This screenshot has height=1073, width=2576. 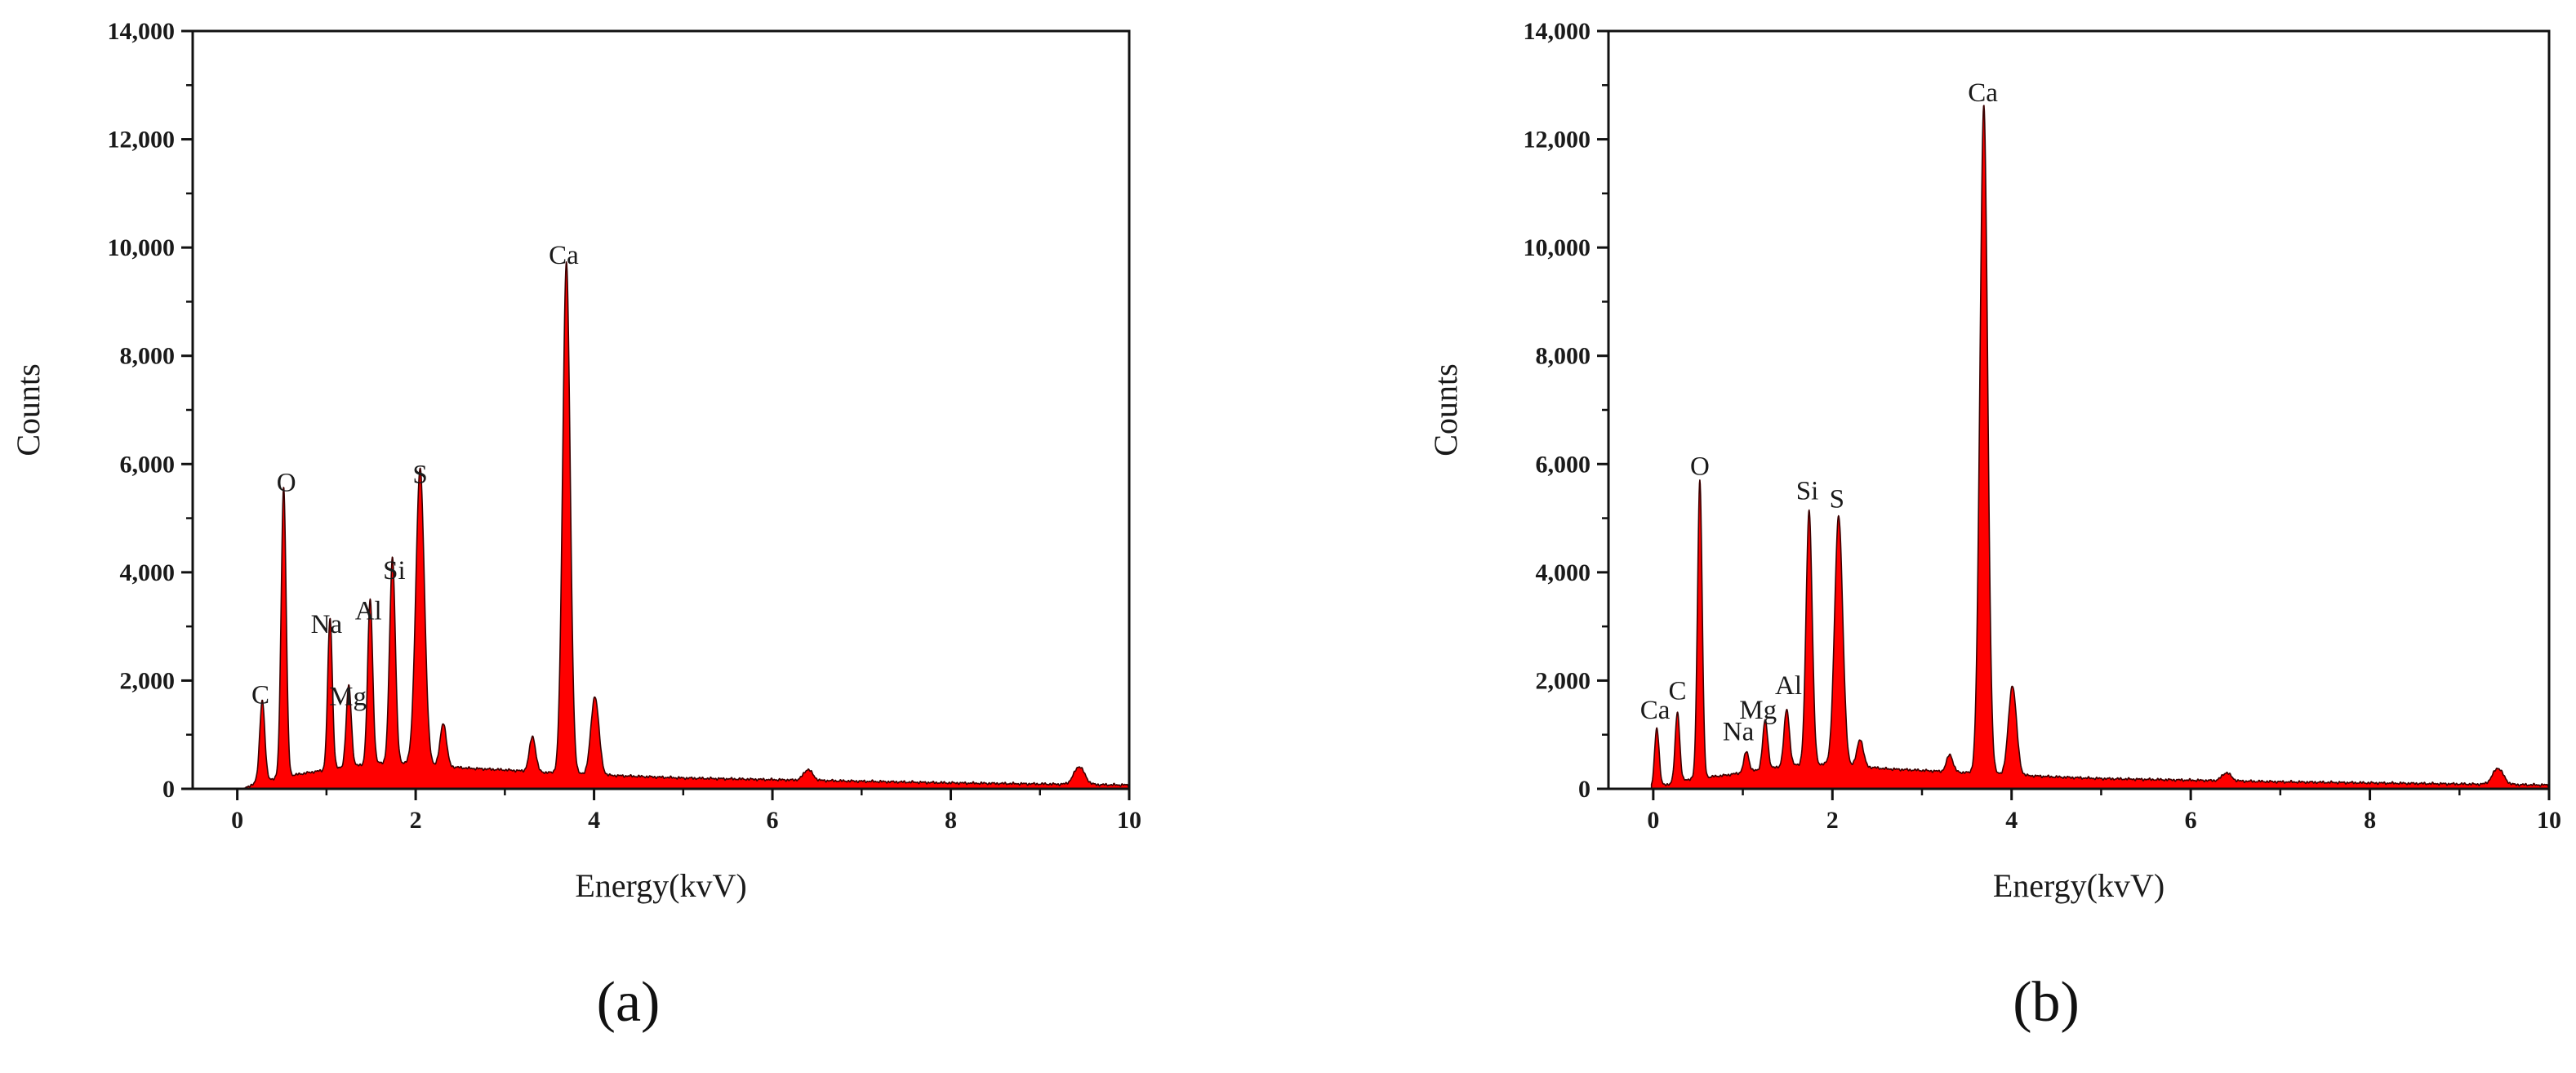 I want to click on panel-label: (a), so click(x=629, y=1002).